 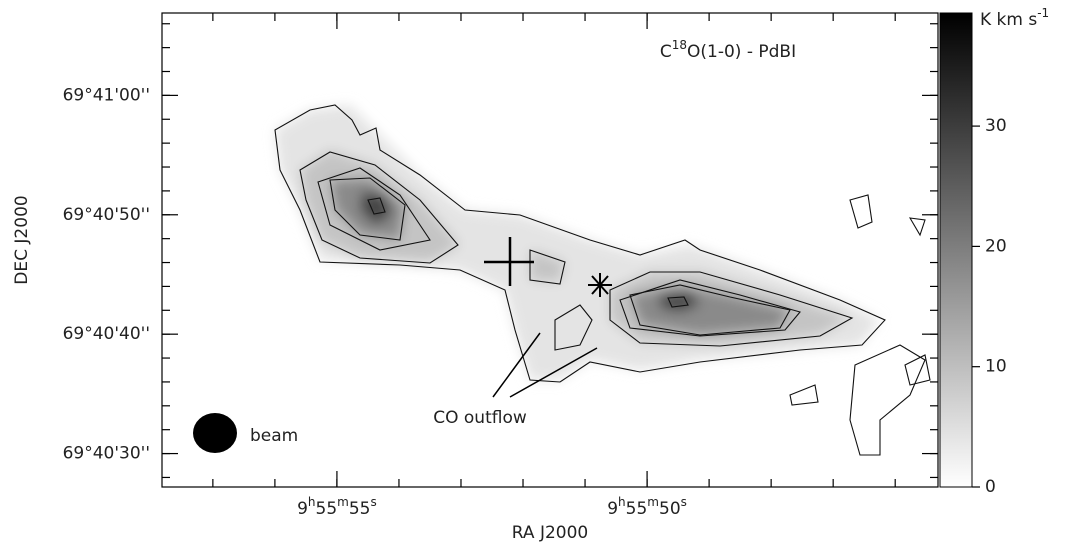 I want to click on annotation: CO outflow, so click(x=480, y=418).